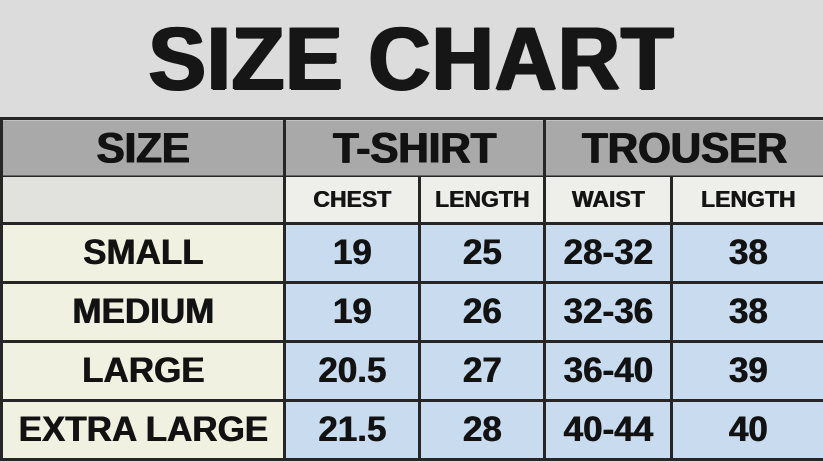 The width and height of the screenshot is (823, 462). What do you see at coordinates (482, 199) in the screenshot?
I see `subheader-tshirt-length: LENGTH` at bounding box center [482, 199].